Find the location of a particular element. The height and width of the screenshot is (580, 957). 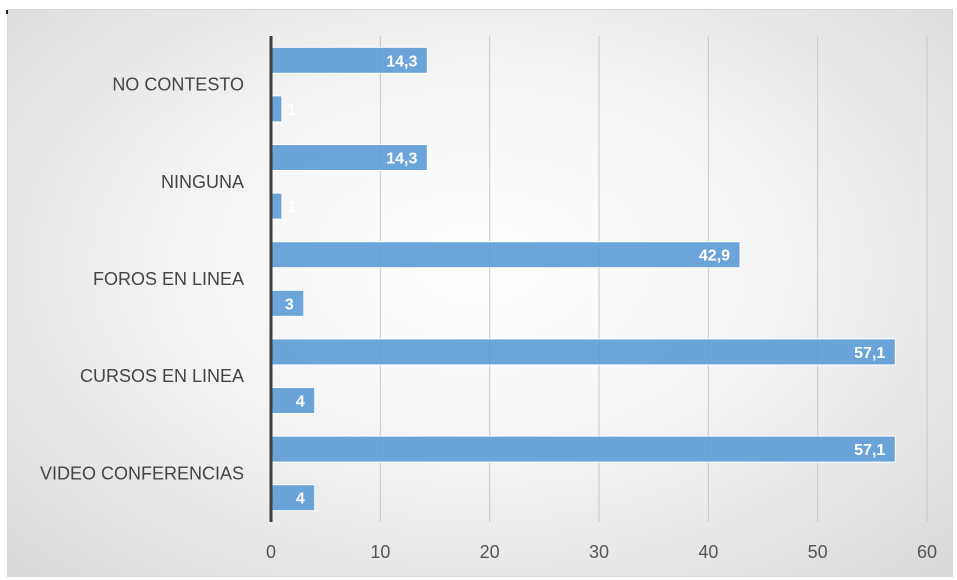

x-tick-label: 0 is located at coordinates (271, 552).